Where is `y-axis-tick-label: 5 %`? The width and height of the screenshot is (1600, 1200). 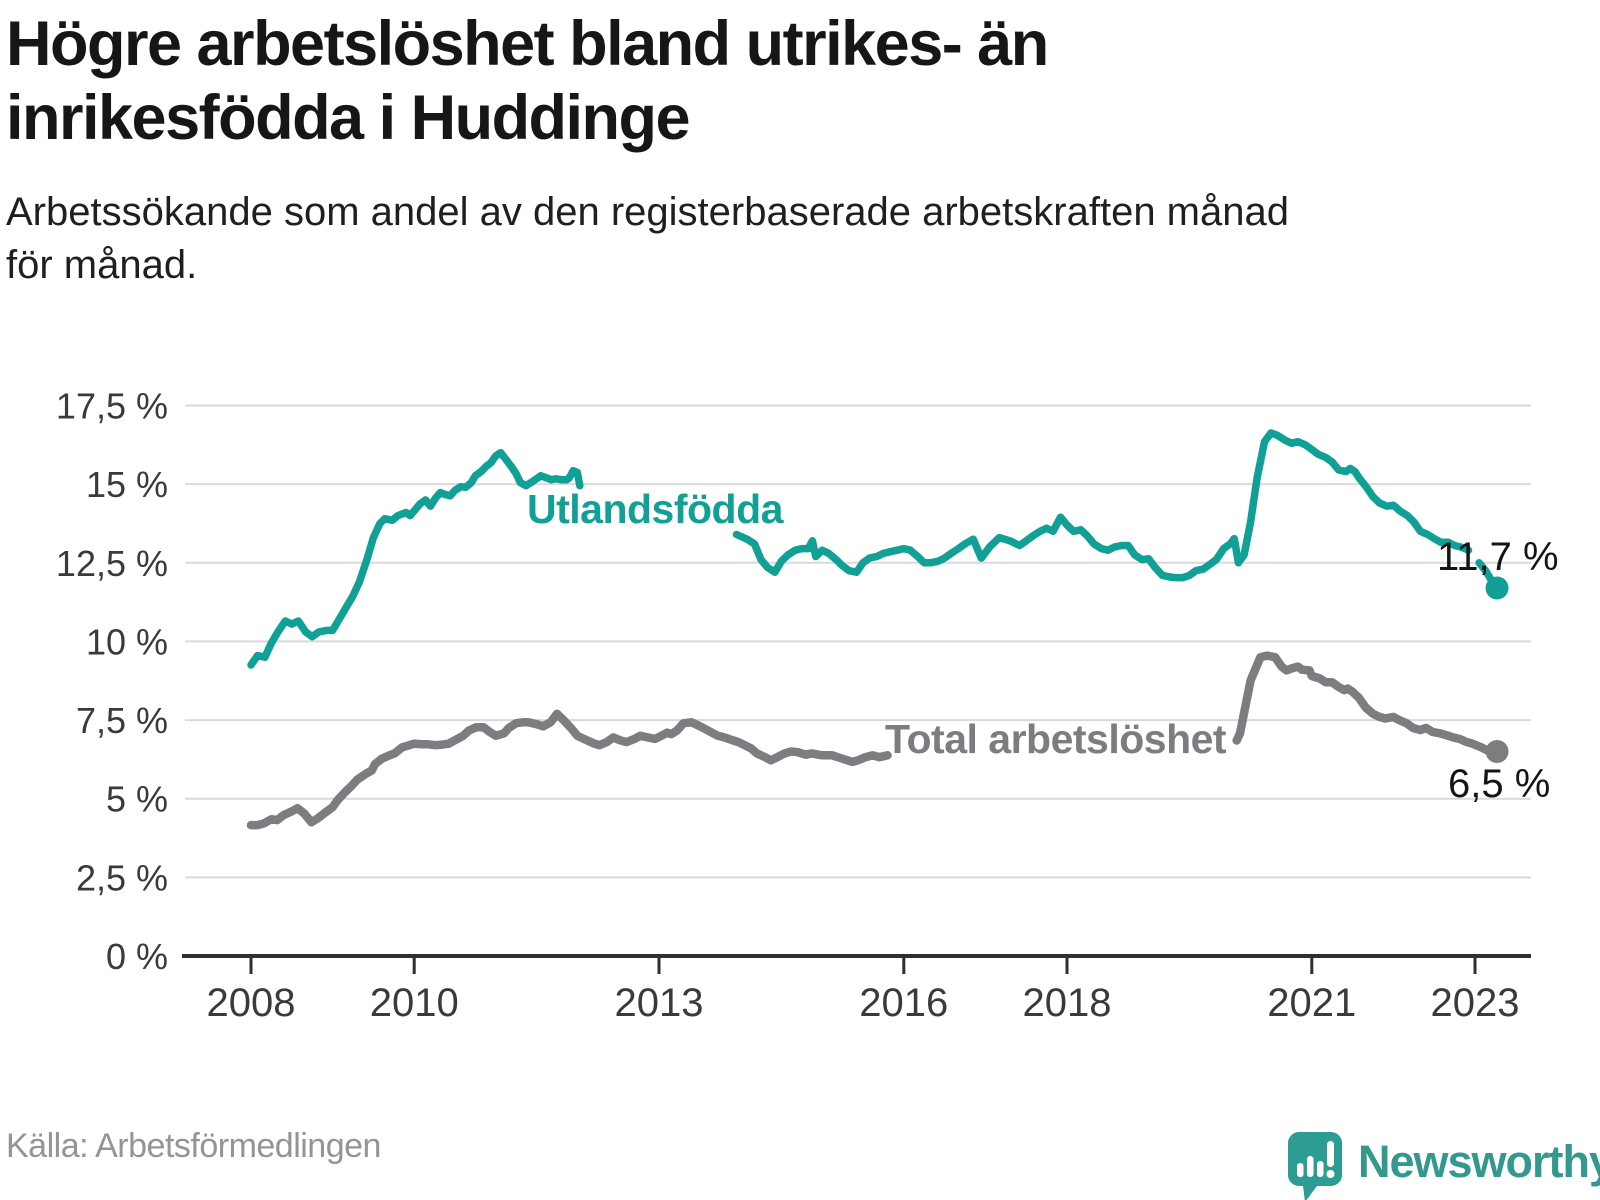
y-axis-tick-label: 5 % is located at coordinates (137, 799).